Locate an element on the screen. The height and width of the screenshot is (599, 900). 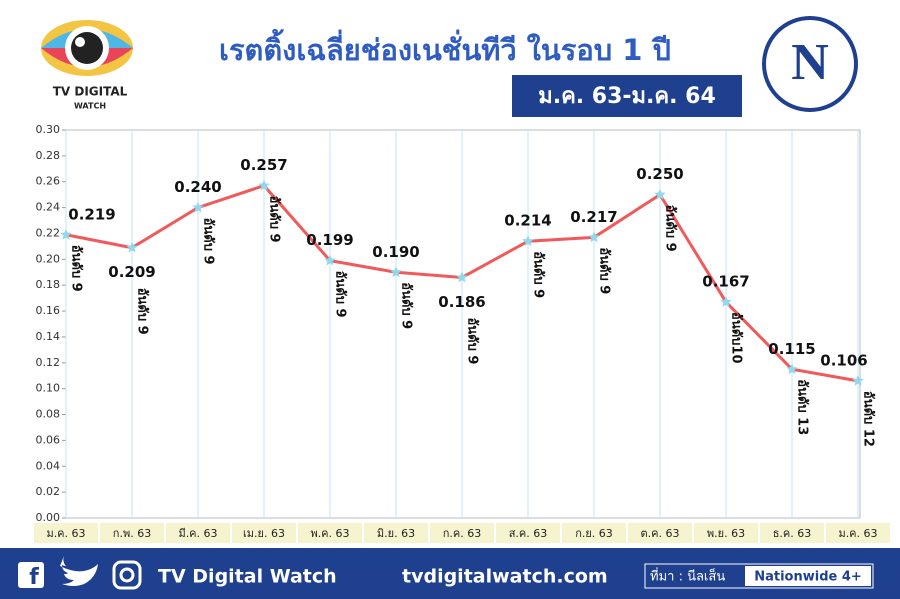
y-tick-label: 0.18 is located at coordinates (48, 284).